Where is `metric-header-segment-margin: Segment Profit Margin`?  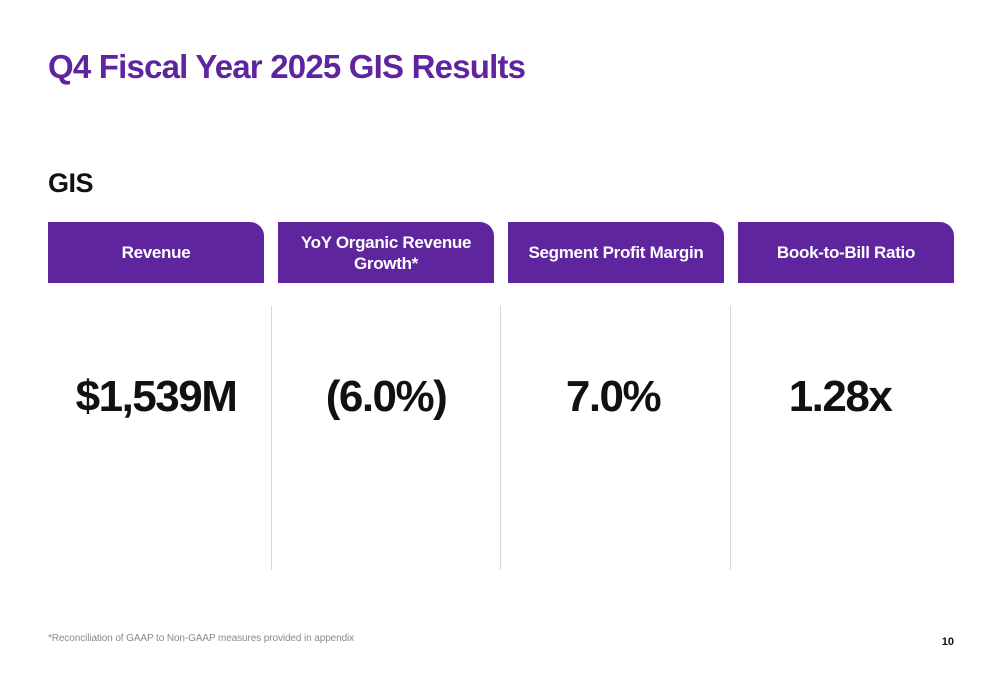
metric-header-segment-margin: Segment Profit Margin is located at coordinates (616, 252).